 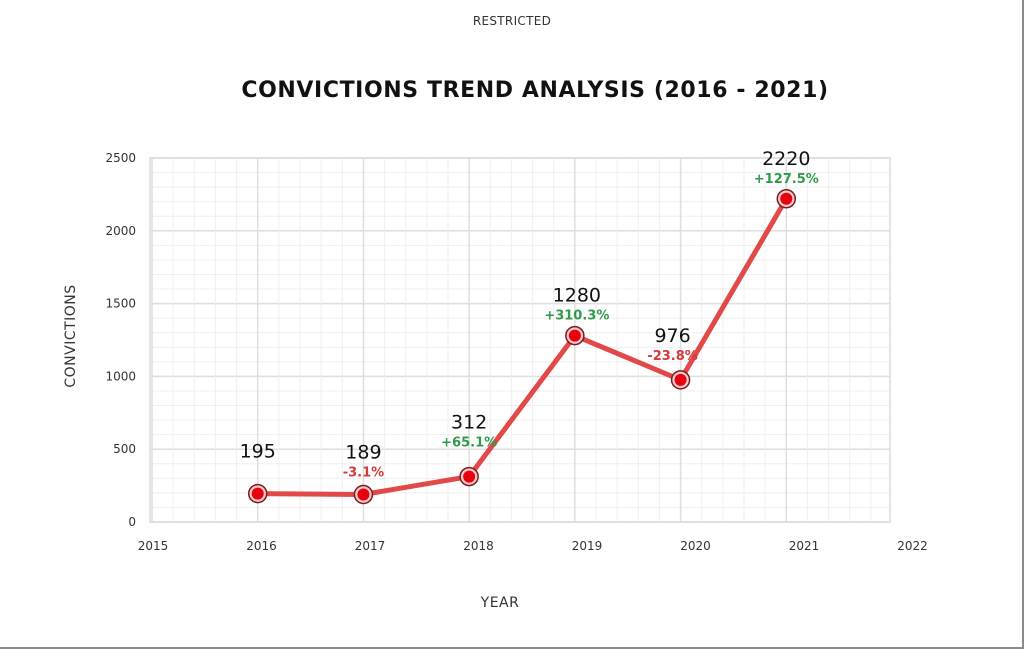 What do you see at coordinates (469, 443) in the screenshot?
I see `change-label: +65.1%` at bounding box center [469, 443].